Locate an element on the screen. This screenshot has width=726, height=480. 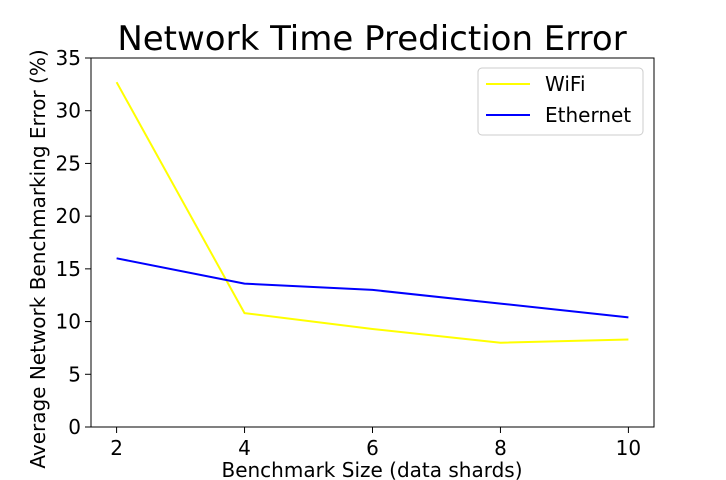
y-tick-label: 15 is located at coordinates (68, 269).